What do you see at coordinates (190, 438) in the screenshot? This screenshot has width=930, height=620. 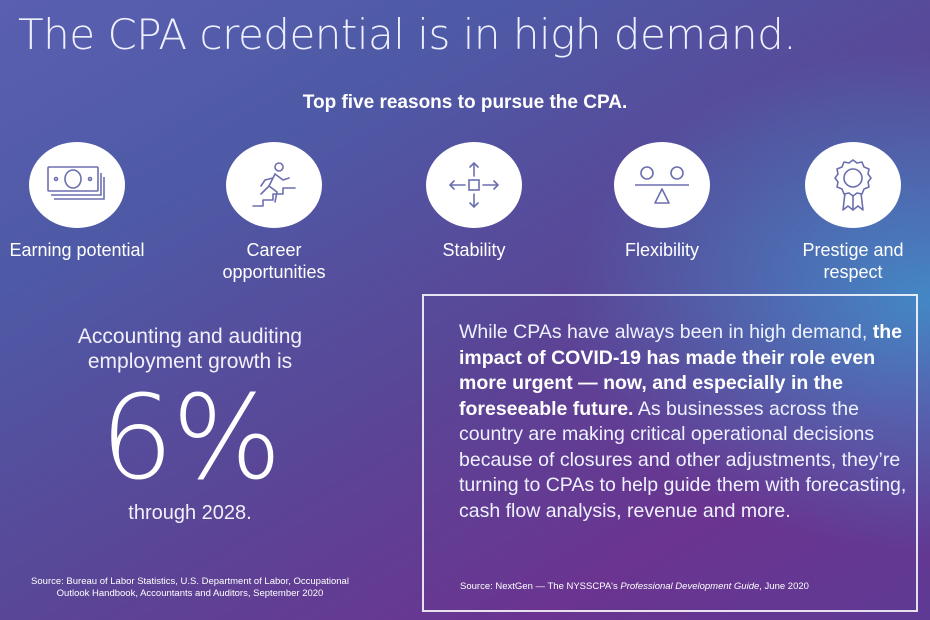 I see `stat-value: 6%` at bounding box center [190, 438].